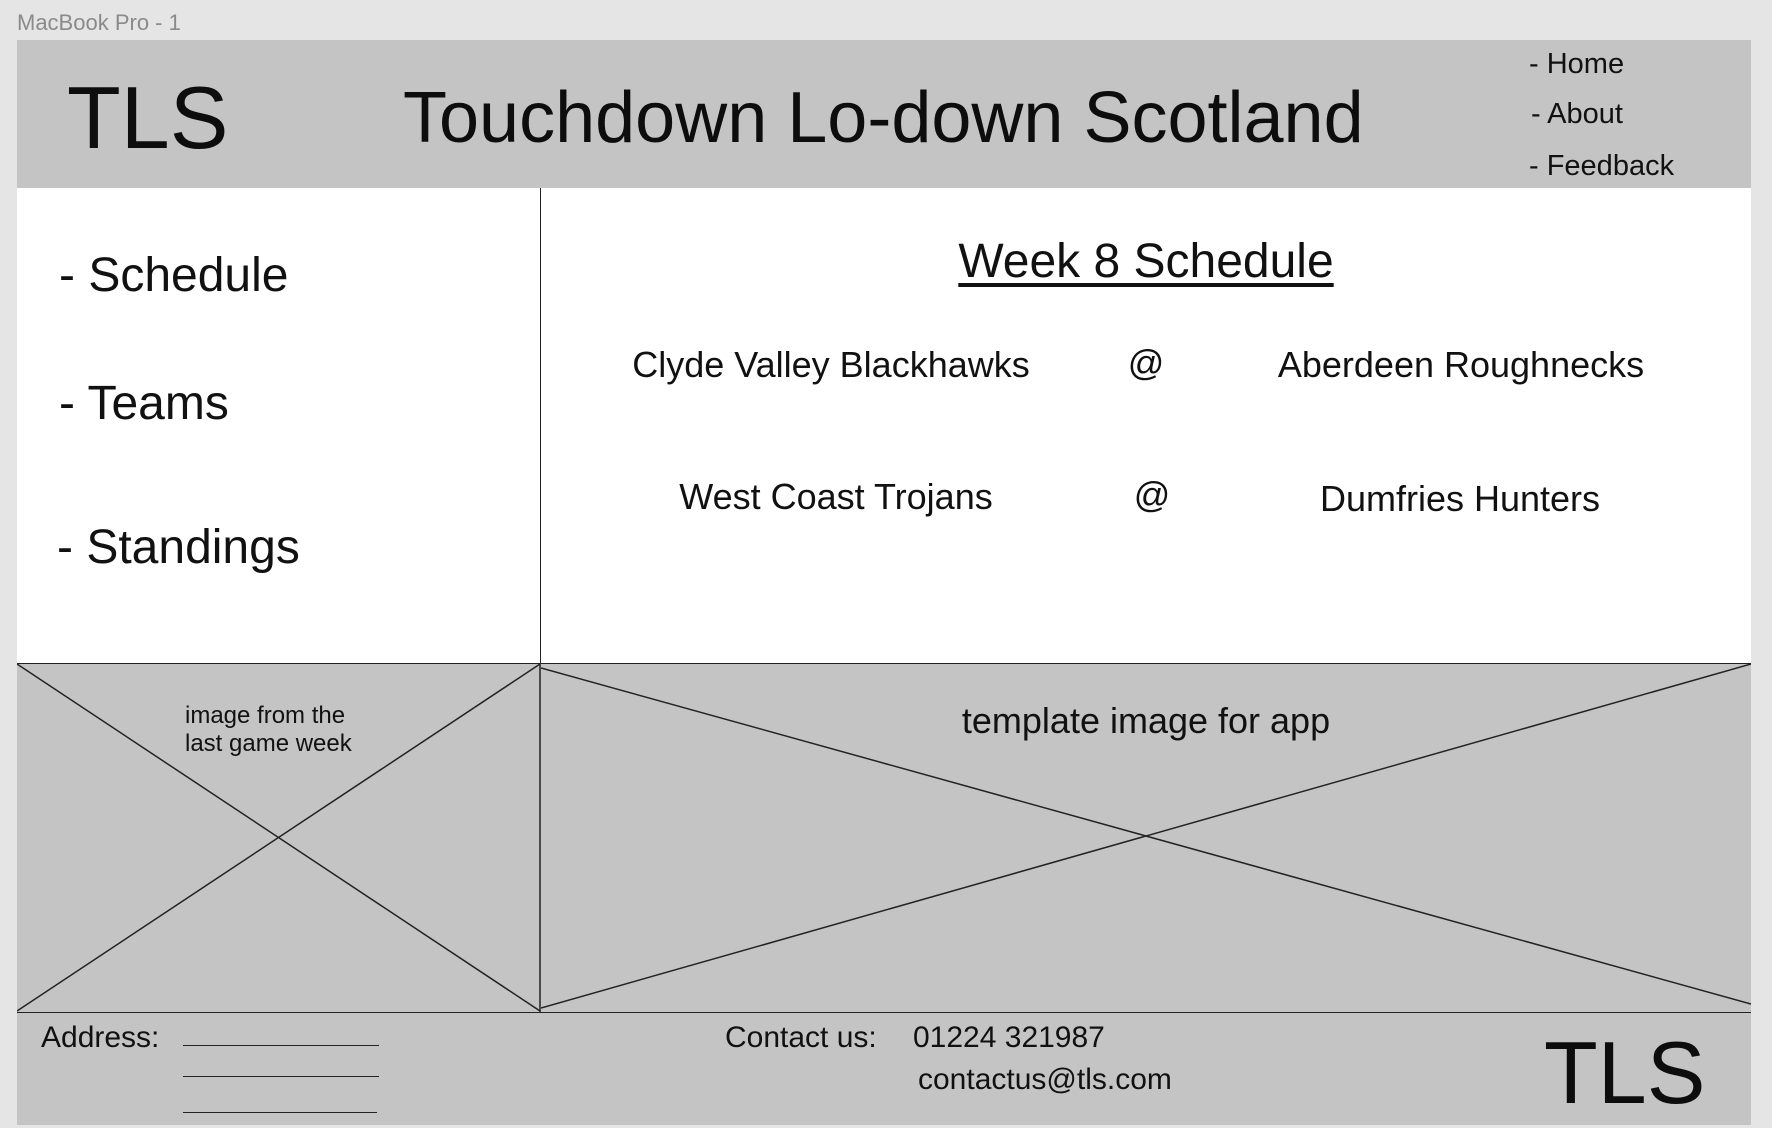 This screenshot has width=1772, height=1128. I want to click on game-2-home-team: Dumfries Hunters, so click(1460, 498).